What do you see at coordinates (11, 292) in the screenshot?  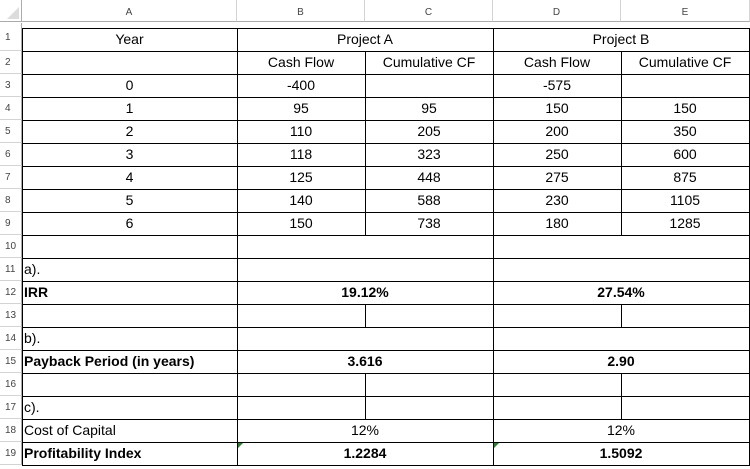 I see `row-header-12: 12` at bounding box center [11, 292].